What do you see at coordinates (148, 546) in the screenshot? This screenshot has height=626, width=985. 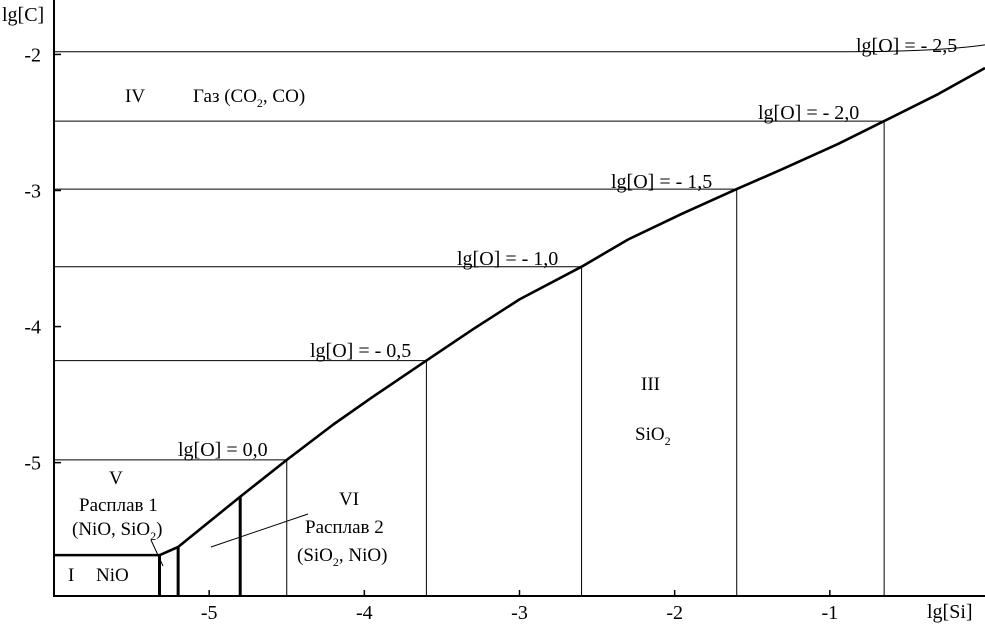 I see `phase-boundary-group` at bounding box center [148, 546].